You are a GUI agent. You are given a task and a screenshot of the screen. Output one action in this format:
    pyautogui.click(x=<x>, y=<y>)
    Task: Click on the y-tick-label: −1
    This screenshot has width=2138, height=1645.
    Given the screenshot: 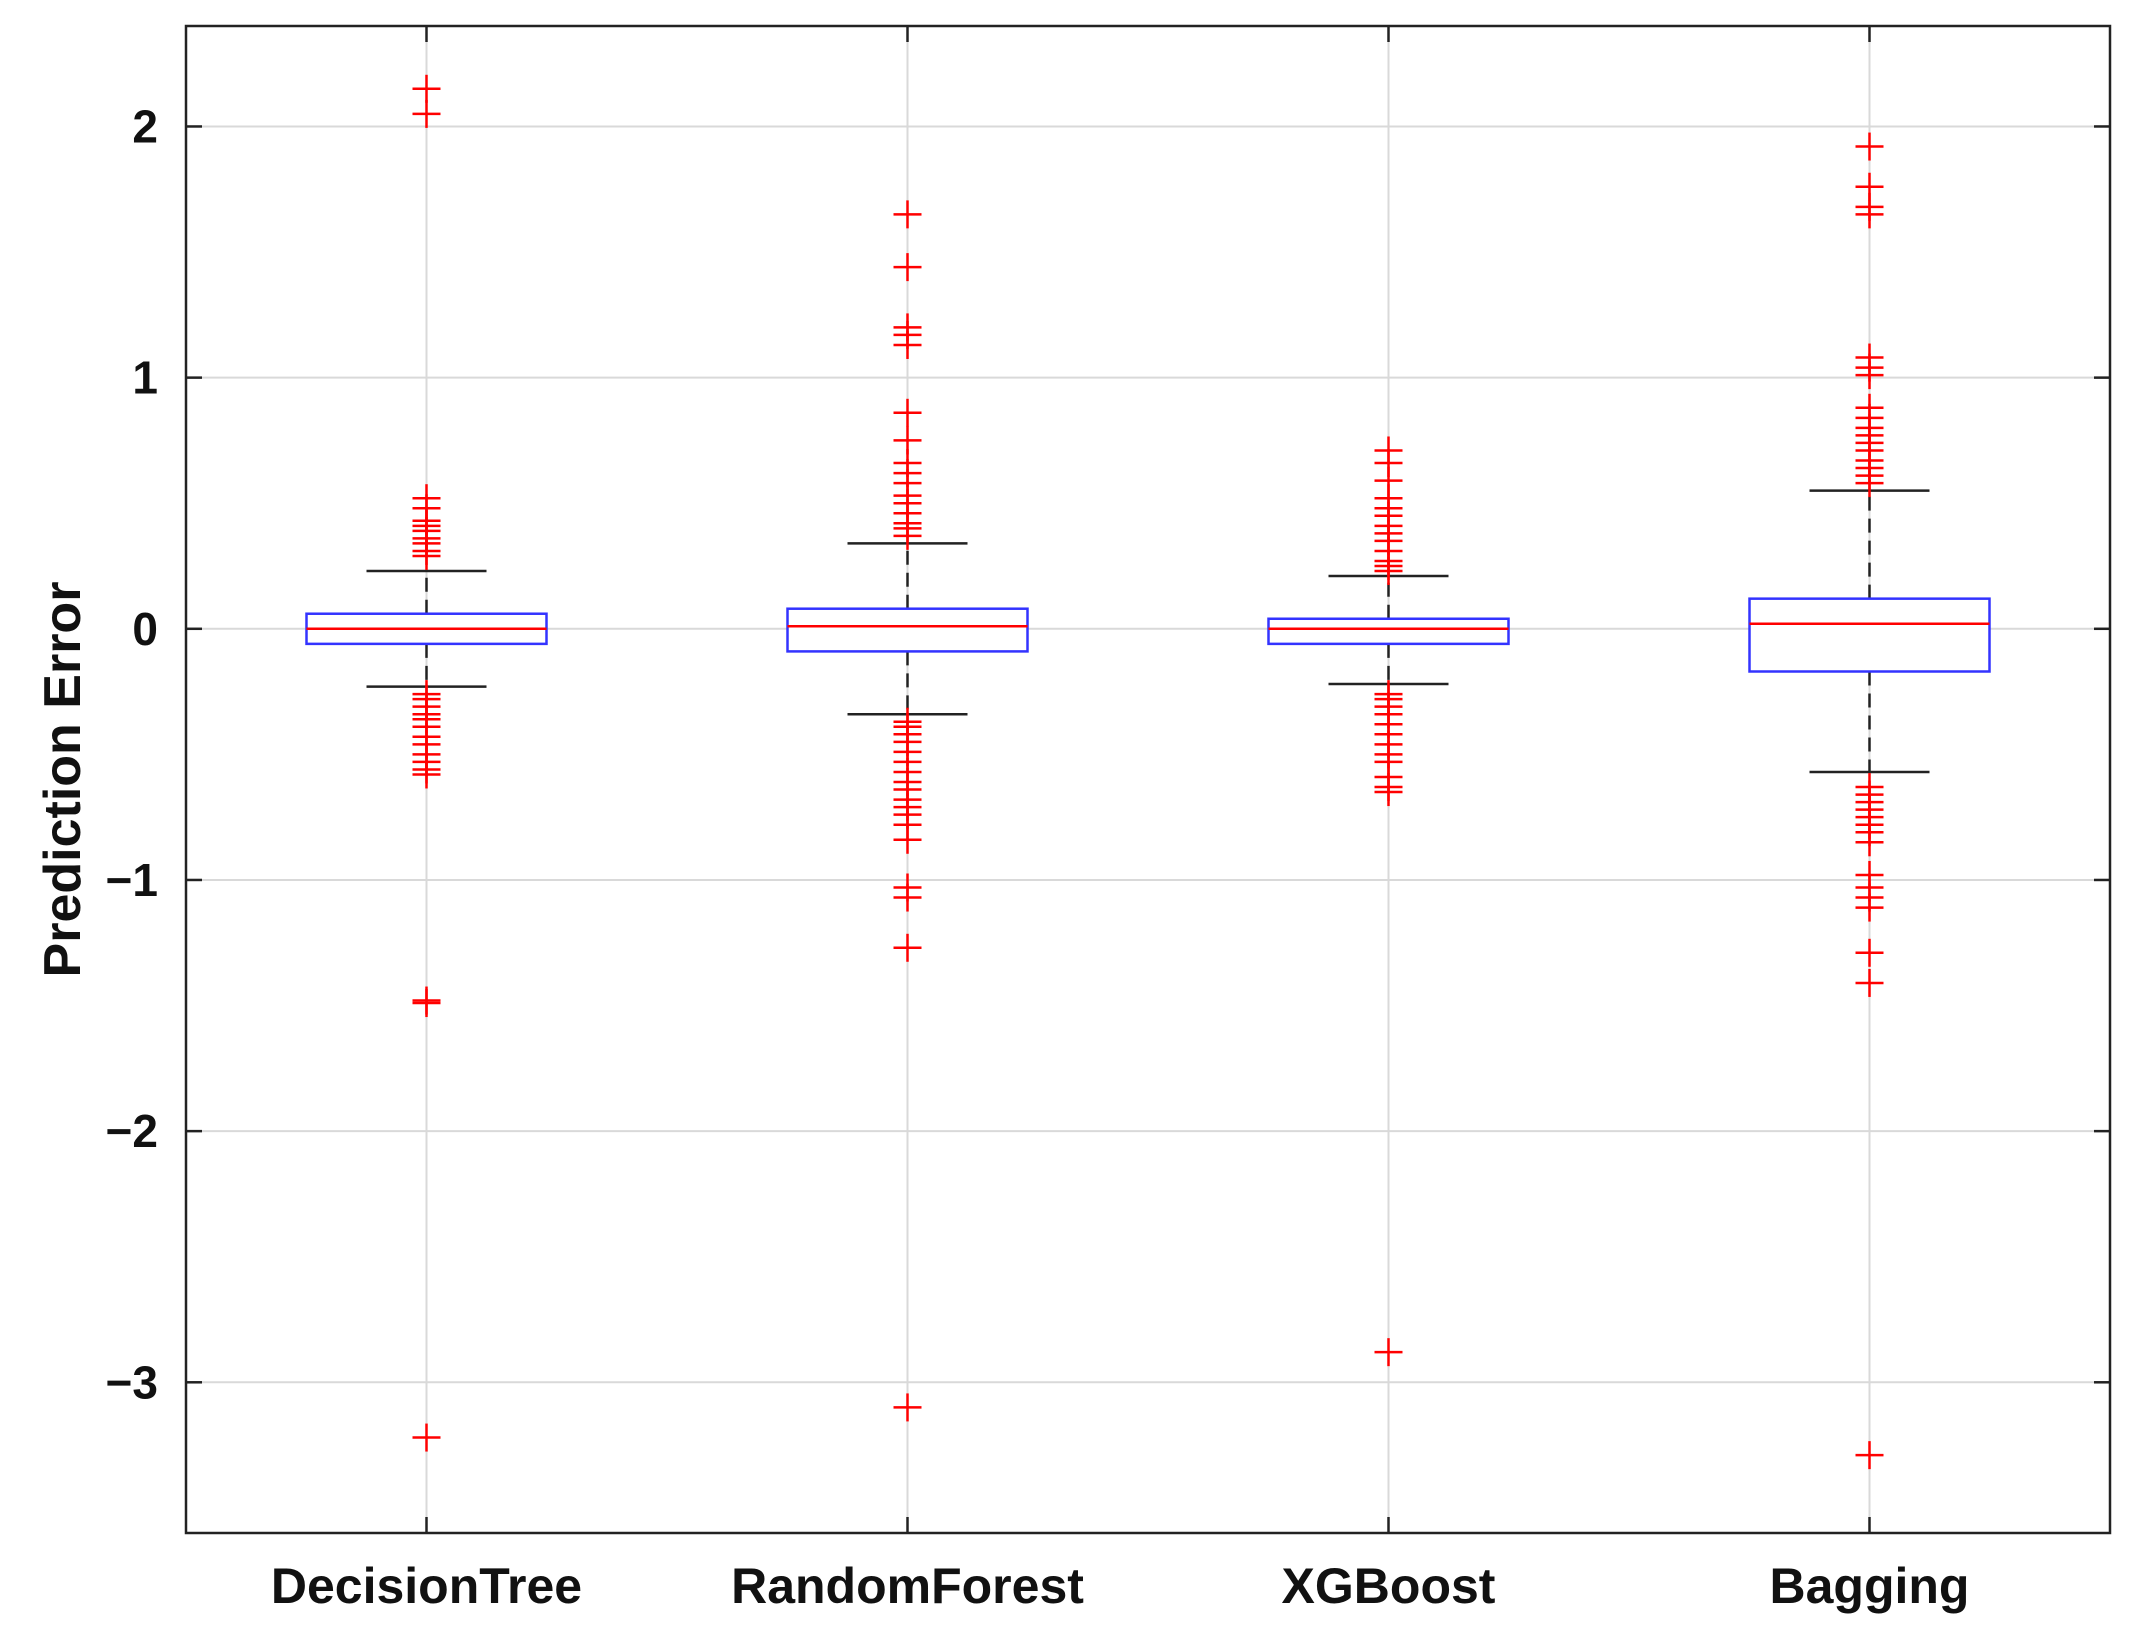 What is the action you would take?
    pyautogui.click(x=132, y=880)
    